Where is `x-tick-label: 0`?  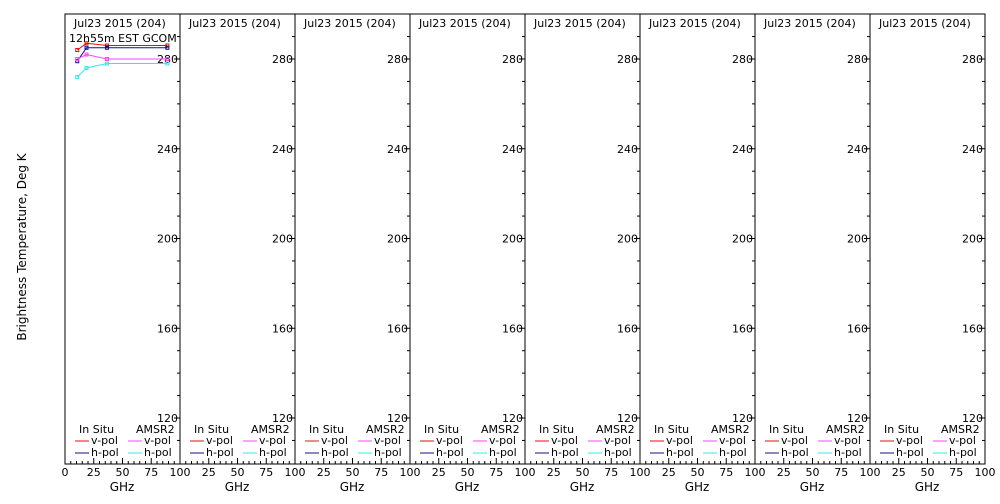 x-tick-label: 0 is located at coordinates (65, 472).